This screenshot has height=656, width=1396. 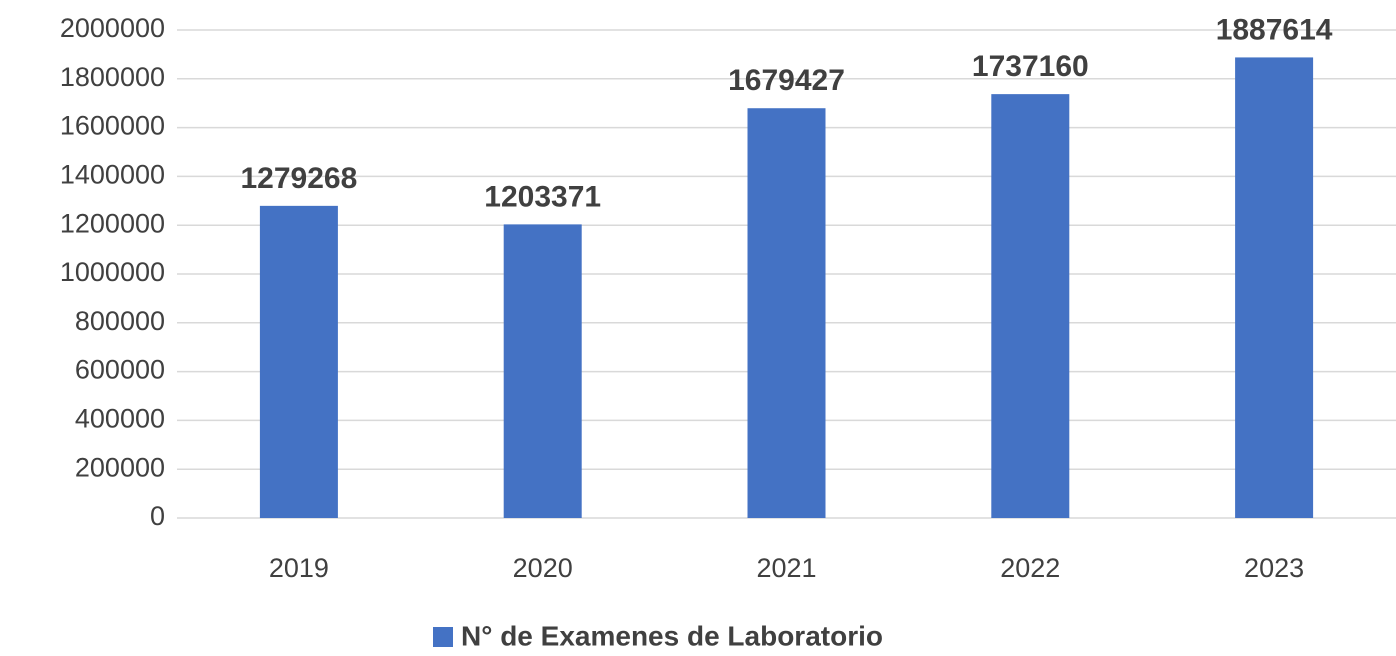 What do you see at coordinates (112, 175) in the screenshot?
I see `y-tick-label: 1400000` at bounding box center [112, 175].